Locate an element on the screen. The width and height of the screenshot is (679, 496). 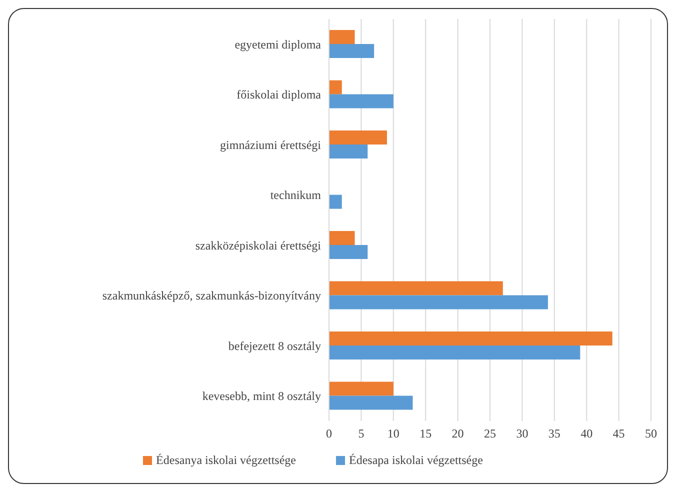
y-tick-label: egyetemi diploma is located at coordinates (278, 44).